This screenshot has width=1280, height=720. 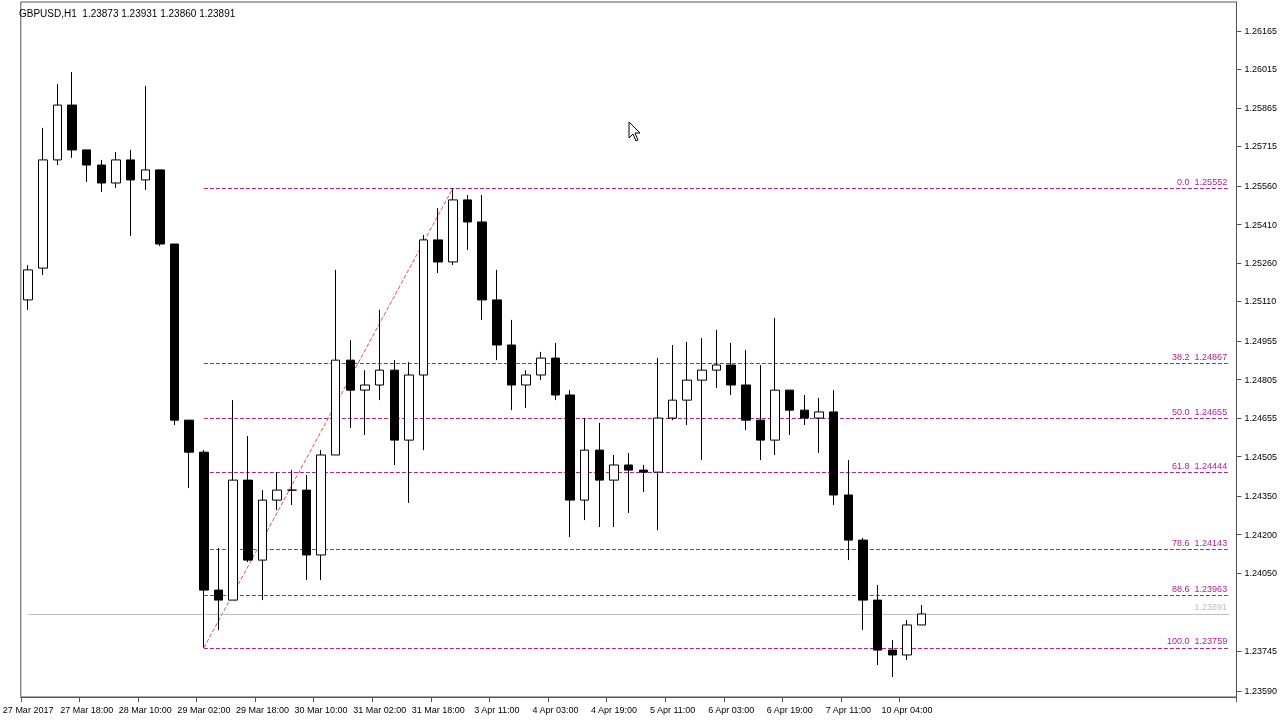 What do you see at coordinates (1197, 641) in the screenshot?
I see `ref-line-label: 100.0 1.23759` at bounding box center [1197, 641].